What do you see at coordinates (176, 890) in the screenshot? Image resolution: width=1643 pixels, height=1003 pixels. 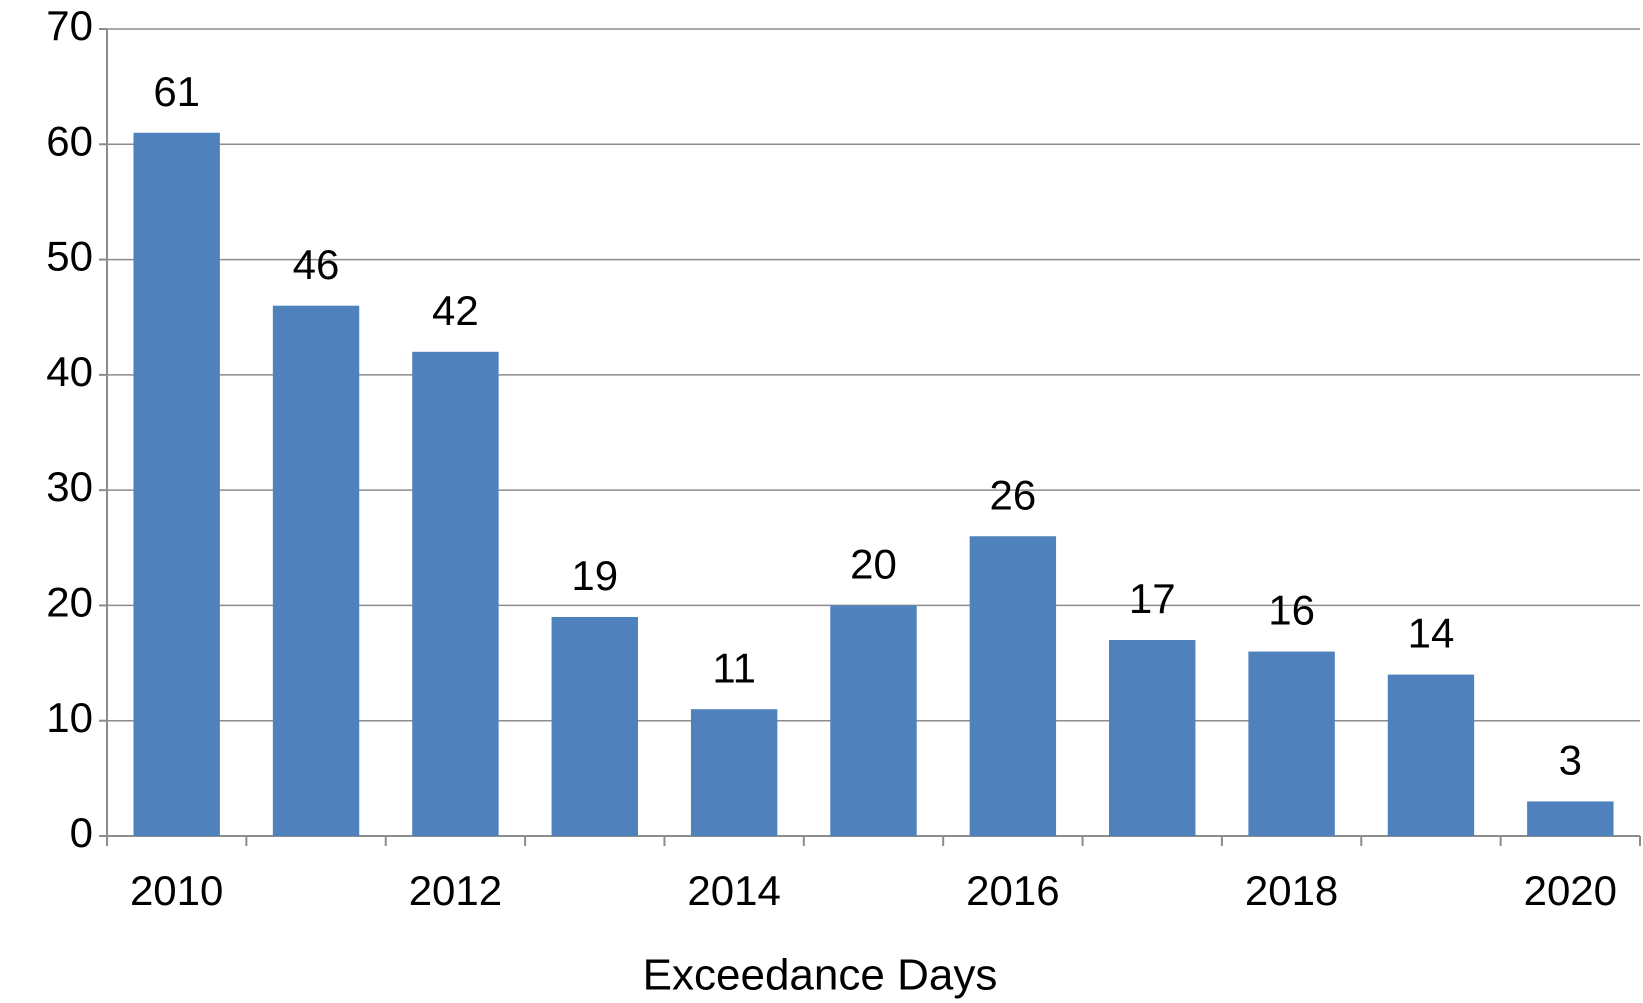 I see `x-tick-label: 2010` at bounding box center [176, 890].